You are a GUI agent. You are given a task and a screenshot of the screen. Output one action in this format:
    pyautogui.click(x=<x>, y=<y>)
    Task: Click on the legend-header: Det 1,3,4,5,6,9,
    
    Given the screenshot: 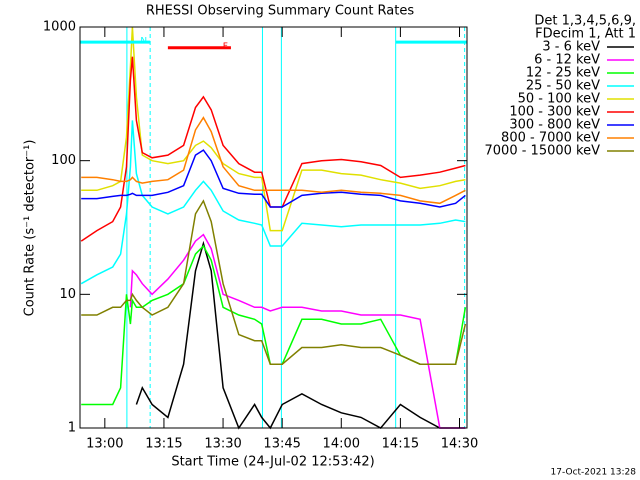 What is the action you would take?
    pyautogui.click(x=585, y=21)
    